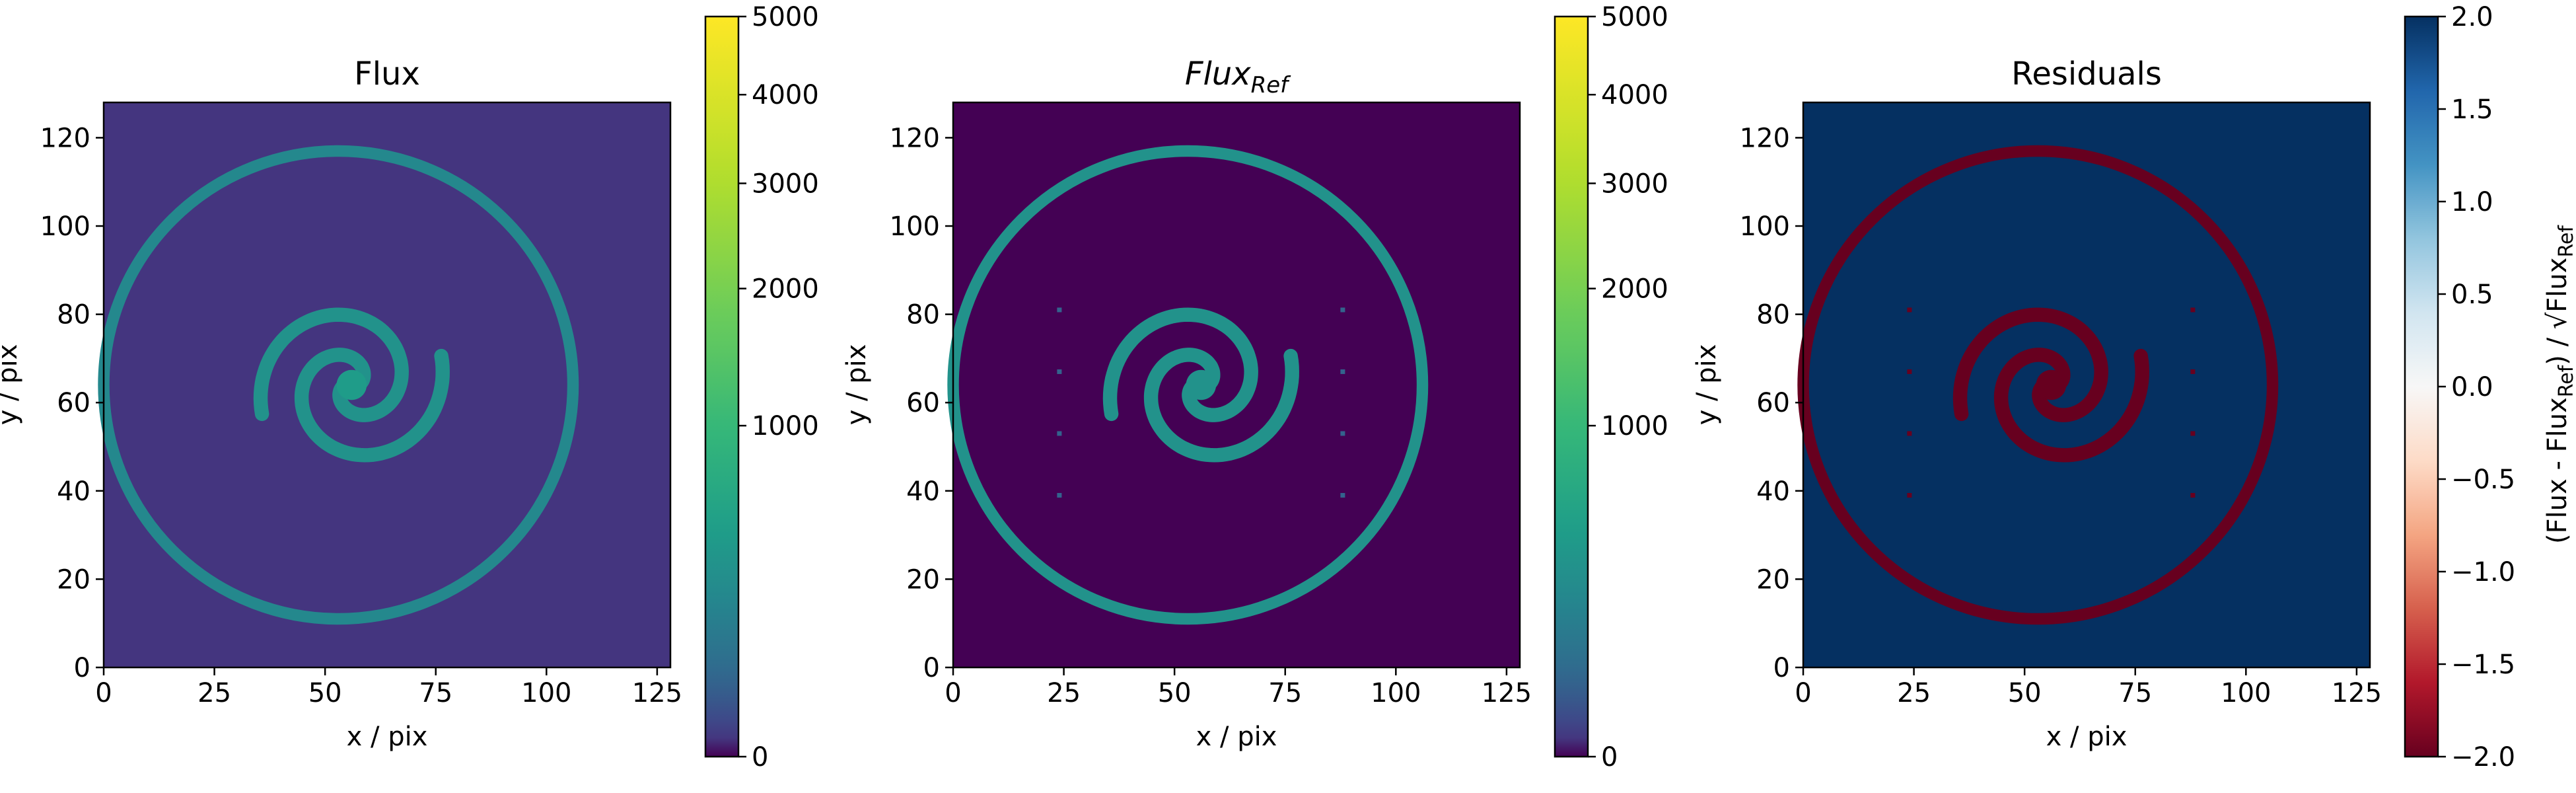 The height and width of the screenshot is (793, 2576). What do you see at coordinates (760, 757) in the screenshot?
I see `colorbar-tick-label: 0` at bounding box center [760, 757].